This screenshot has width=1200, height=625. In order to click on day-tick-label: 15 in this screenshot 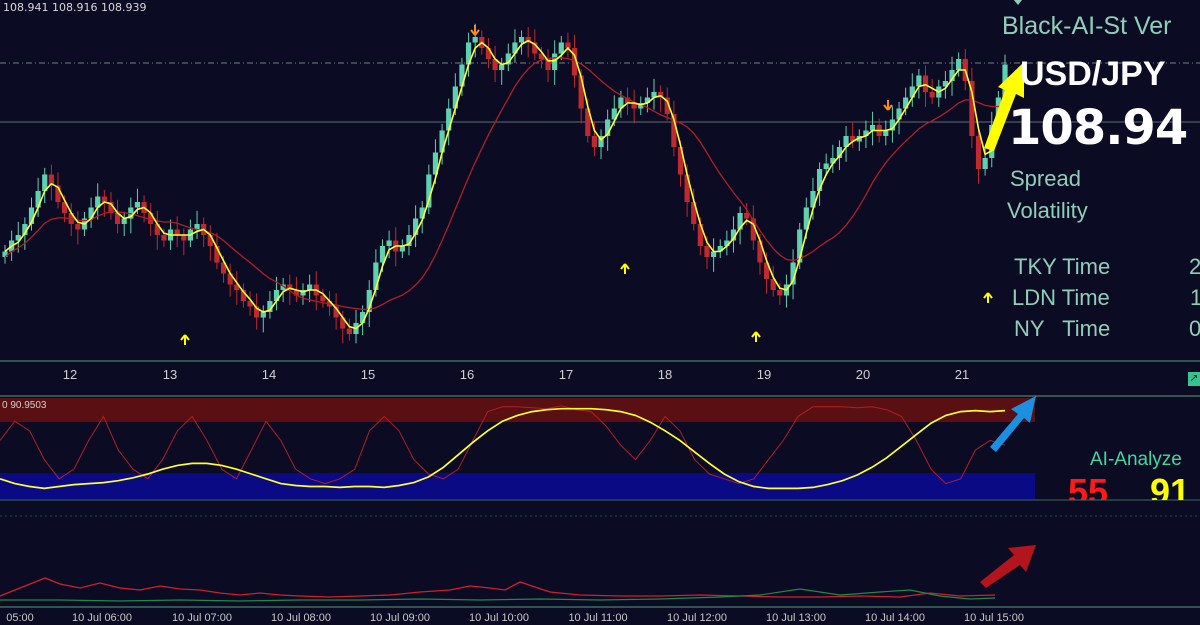, I will do `click(368, 374)`.